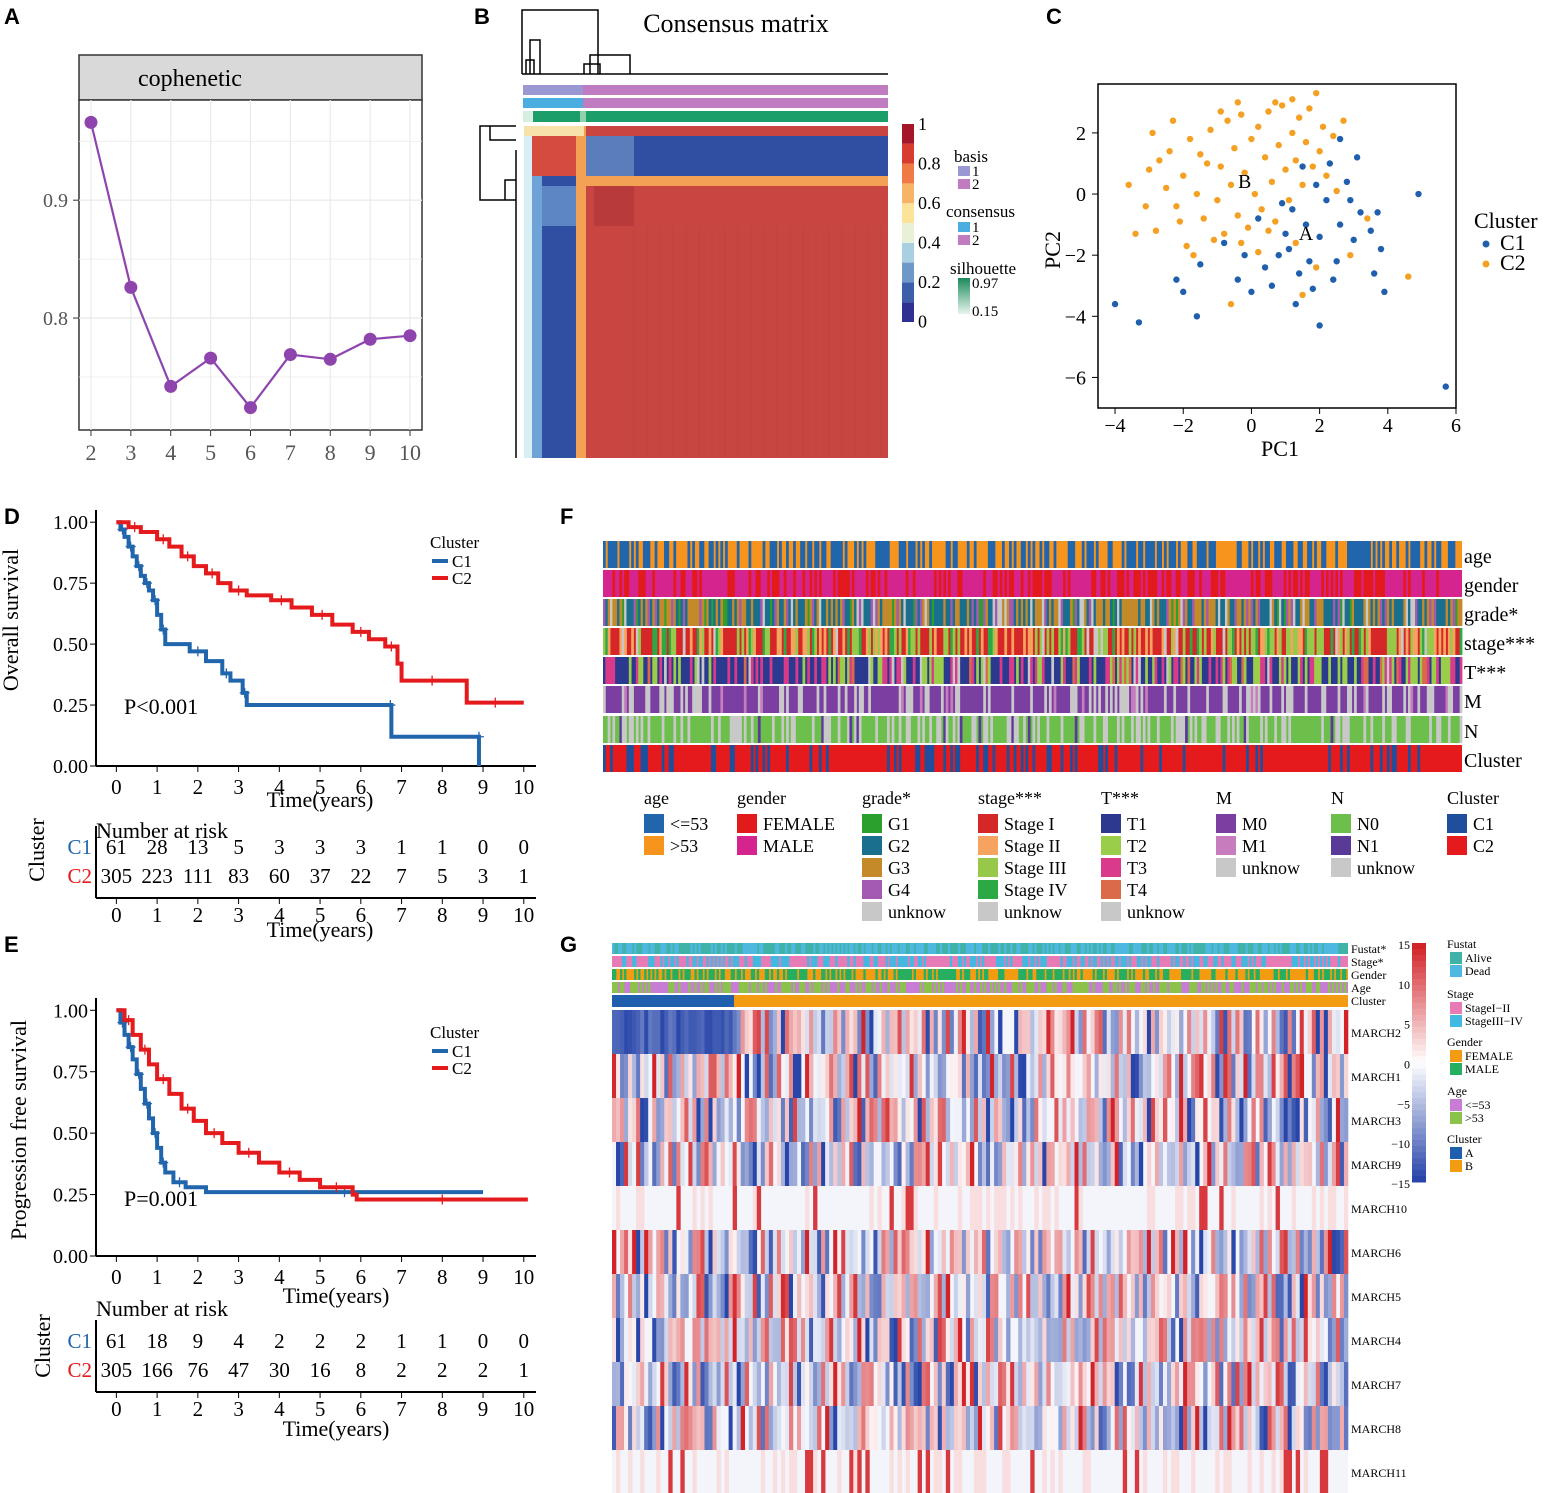  Describe the element at coordinates (1376, 1033) in the screenshot. I see `gene-label: MARCH2` at that location.